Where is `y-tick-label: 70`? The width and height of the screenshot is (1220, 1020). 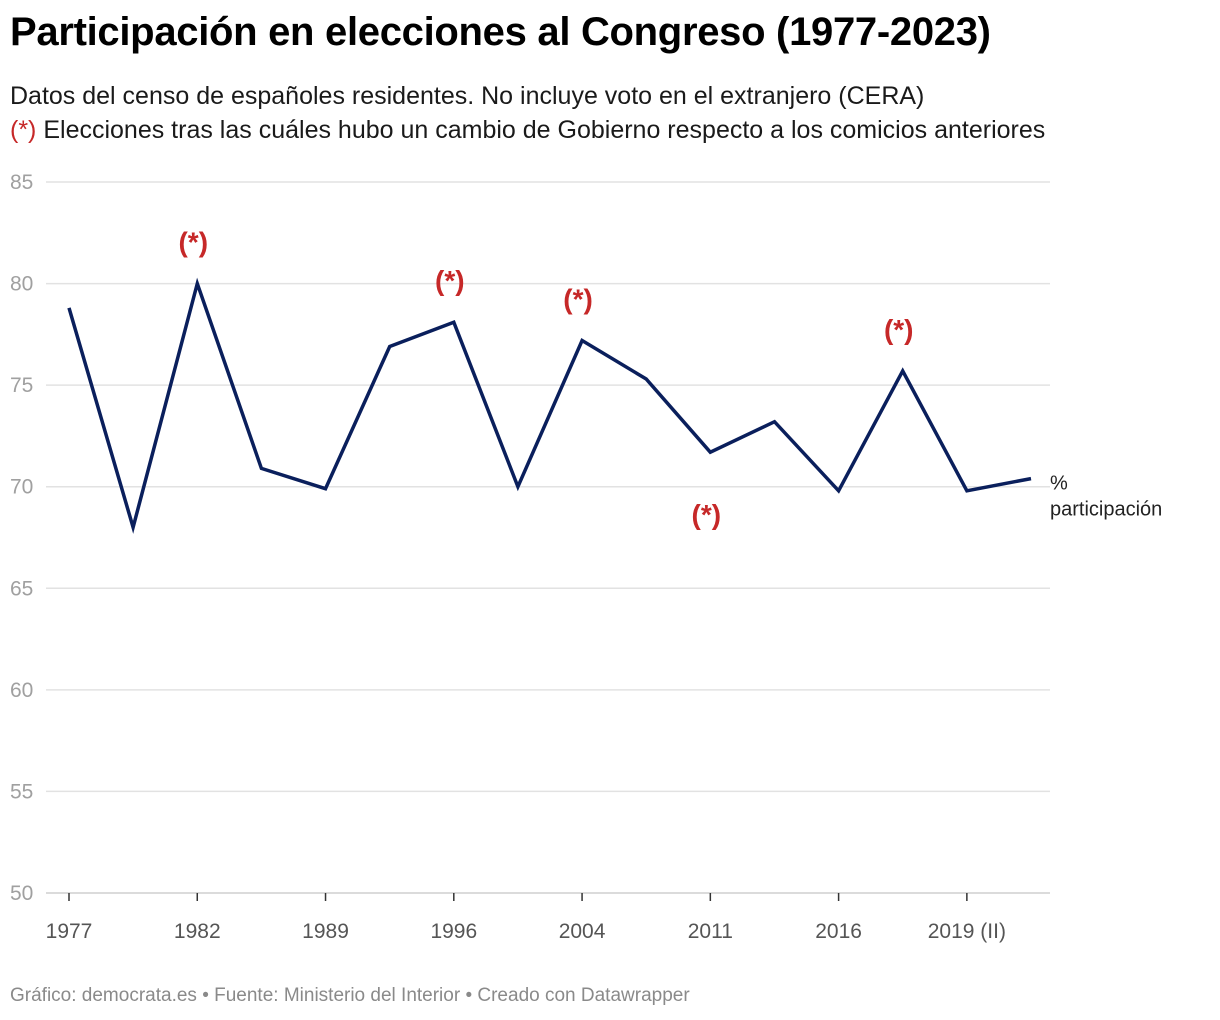
y-tick-label: 70 is located at coordinates (21, 487).